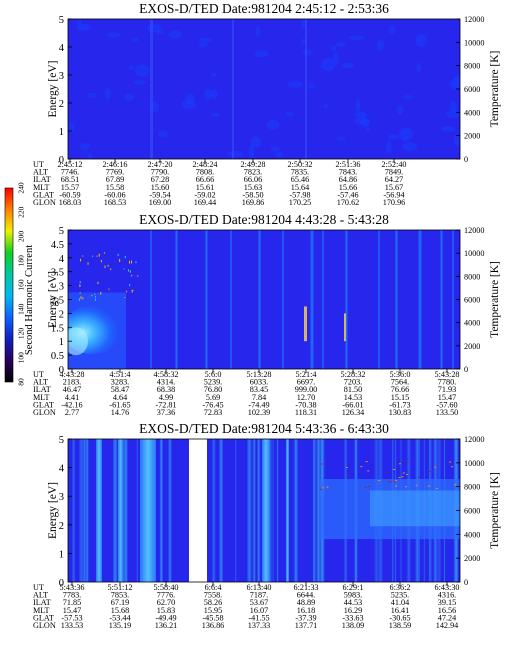 This screenshot has width=505, height=649. What do you see at coordinates (166, 397) in the screenshot?
I see `orbit-row-value: 4.99` at bounding box center [166, 397].